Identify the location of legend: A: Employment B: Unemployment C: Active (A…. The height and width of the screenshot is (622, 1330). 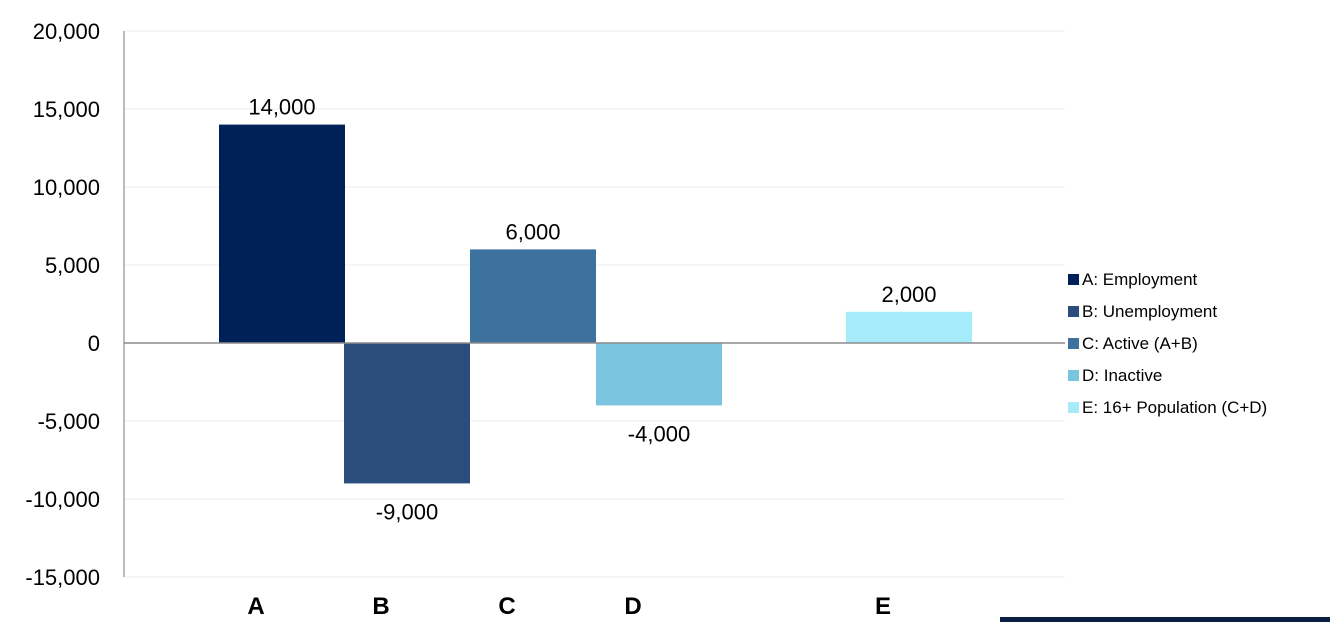
(1167, 343).